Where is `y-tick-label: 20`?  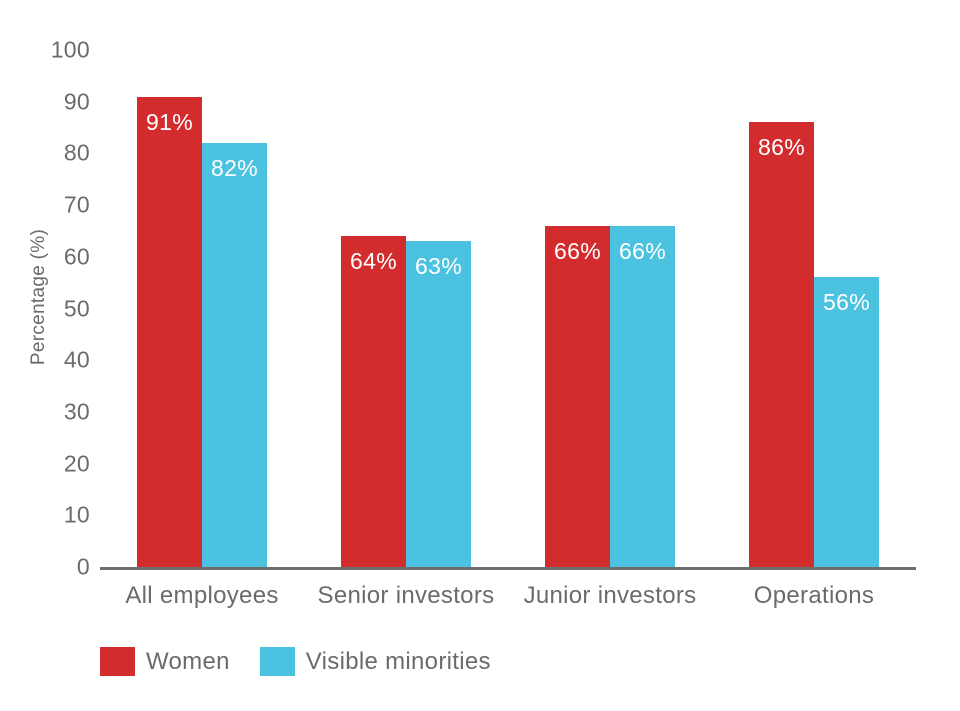
y-tick-label: 20 is located at coordinates (76, 463).